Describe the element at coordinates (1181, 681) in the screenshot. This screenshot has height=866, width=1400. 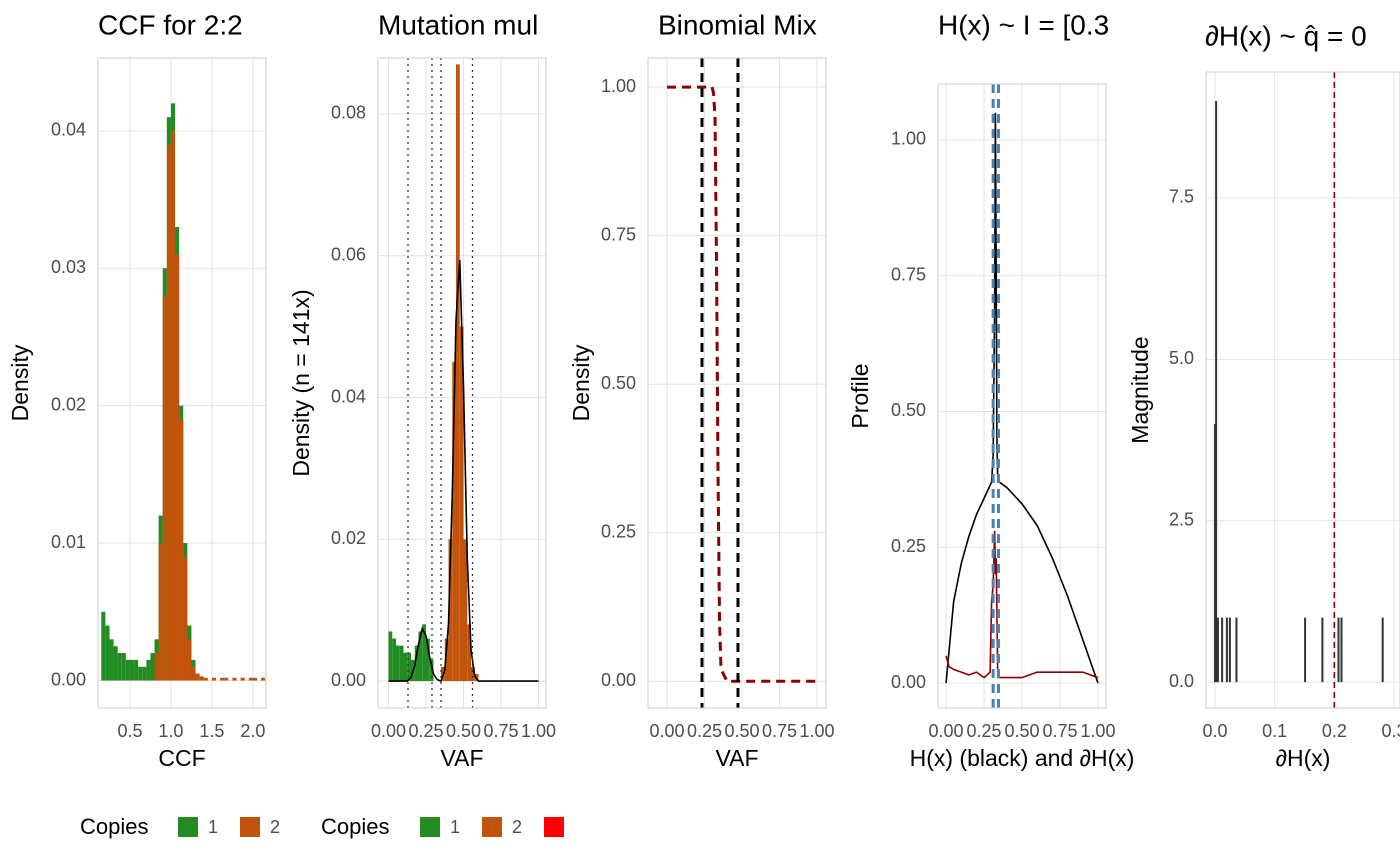
I see `y-tick-label: 0.0` at that location.